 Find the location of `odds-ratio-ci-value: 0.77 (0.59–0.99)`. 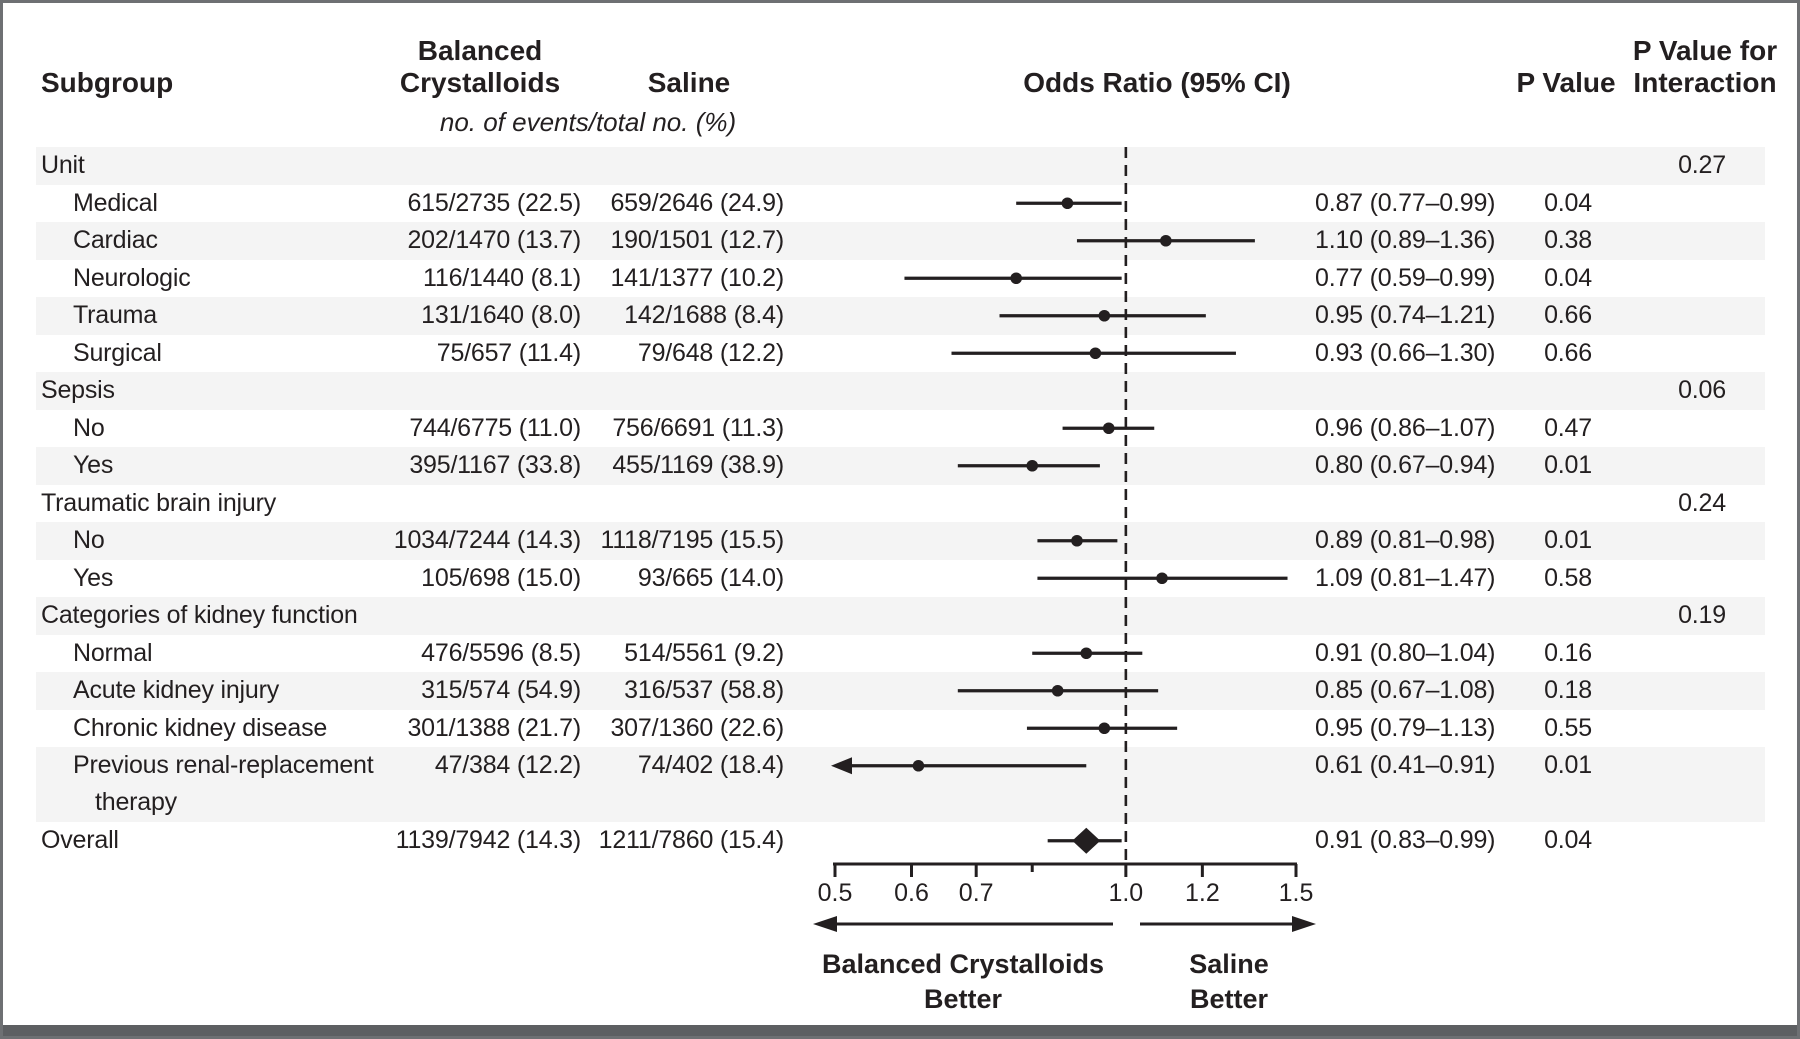

odds-ratio-ci-value: 0.77 (0.59–0.99) is located at coordinates (1405, 277).